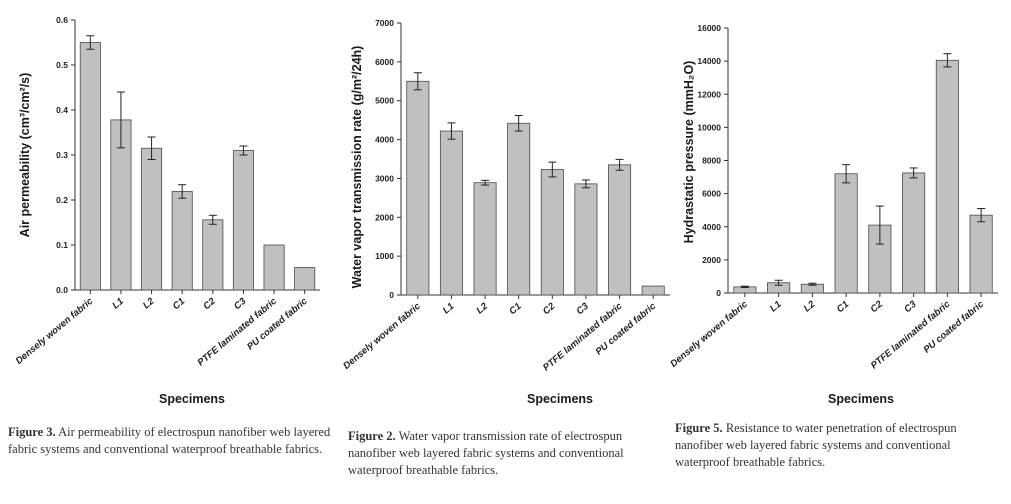 Image resolution: width=1011 pixels, height=504 pixels. I want to click on y-tick-label: 0.1, so click(62, 245).